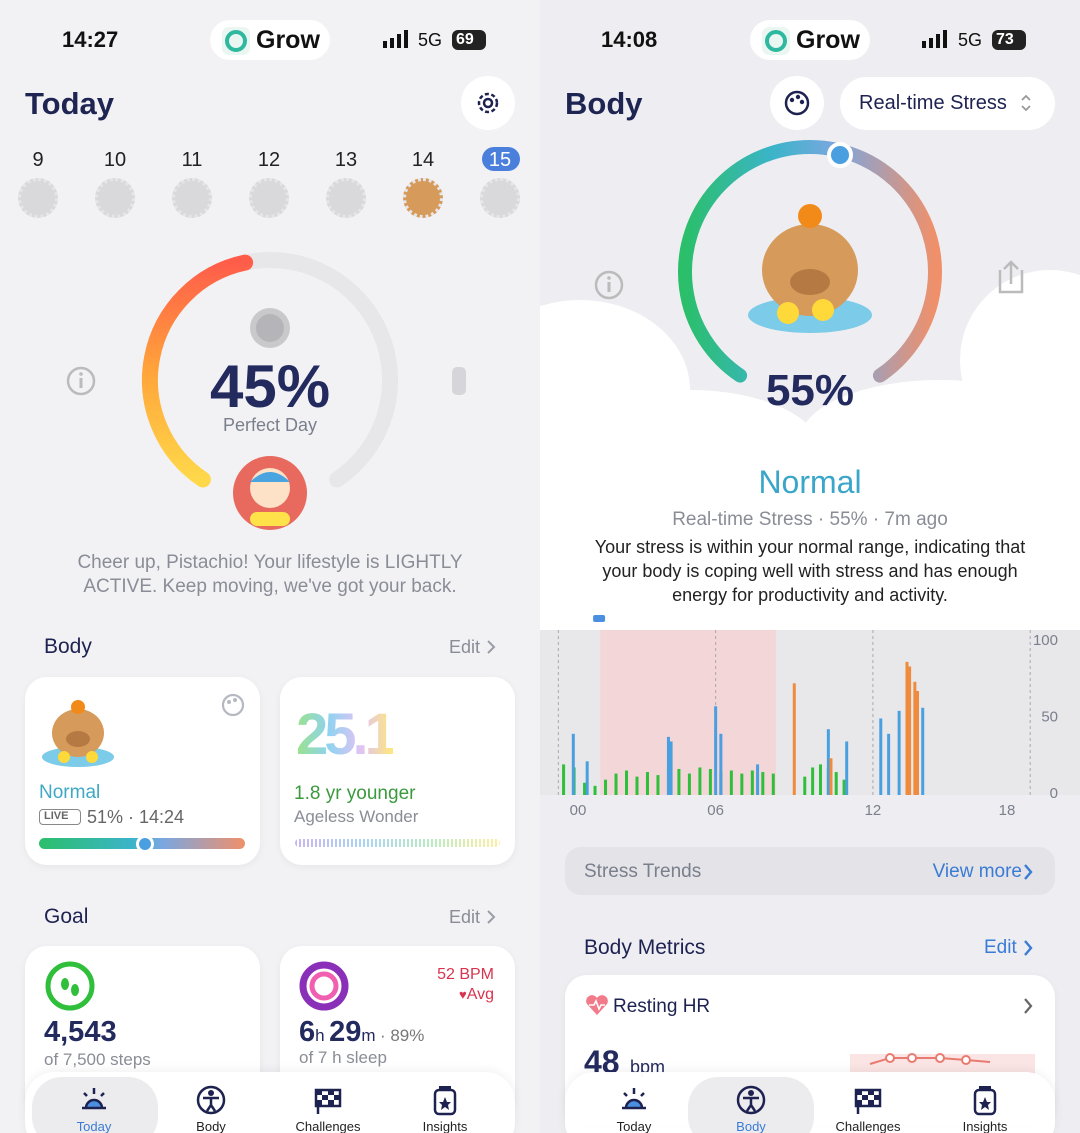 The height and width of the screenshot is (1133, 1080). Describe the element at coordinates (80, 1032) in the screenshot. I see `steps-value: 4,543` at that location.